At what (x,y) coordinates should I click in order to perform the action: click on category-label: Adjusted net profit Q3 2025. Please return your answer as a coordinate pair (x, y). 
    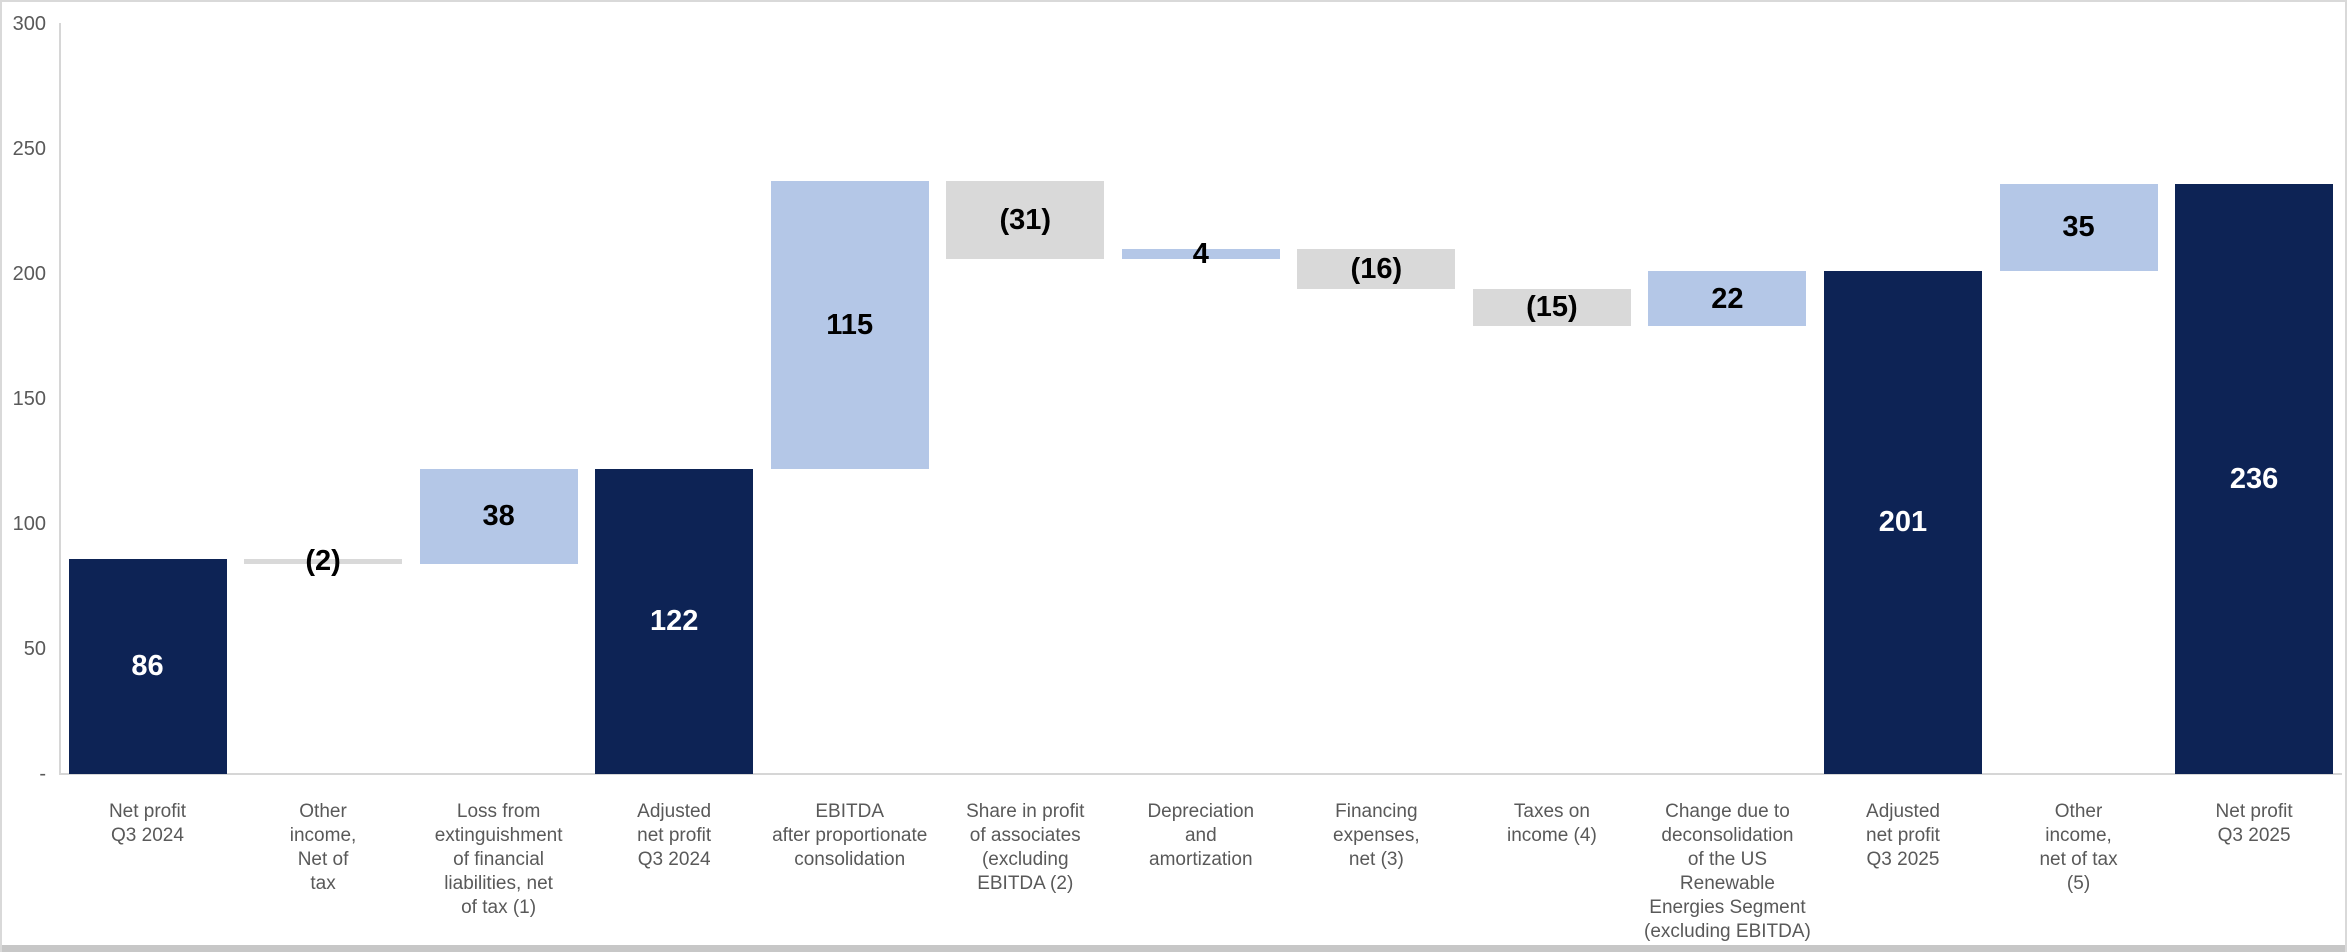
    Looking at the image, I should click on (1903, 836).